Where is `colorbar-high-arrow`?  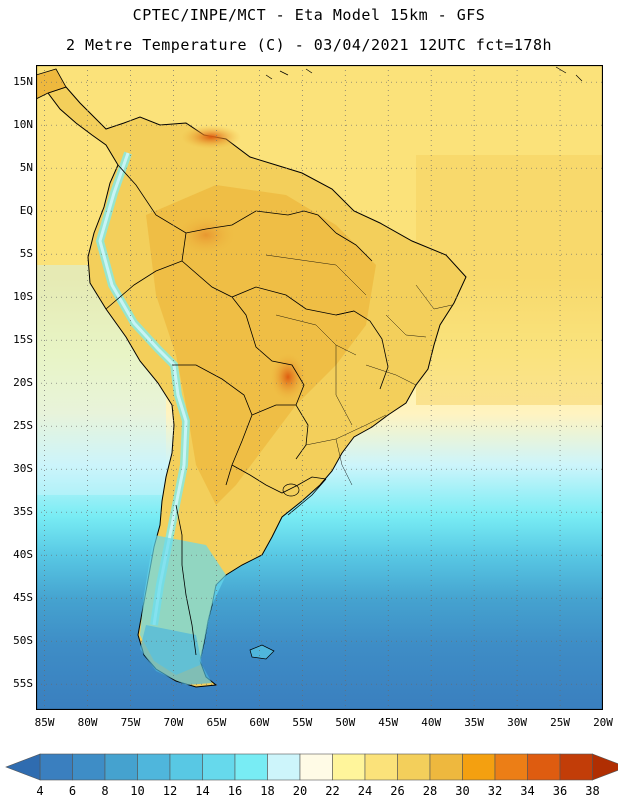
colorbar-high-arrow is located at coordinates (605, 767).